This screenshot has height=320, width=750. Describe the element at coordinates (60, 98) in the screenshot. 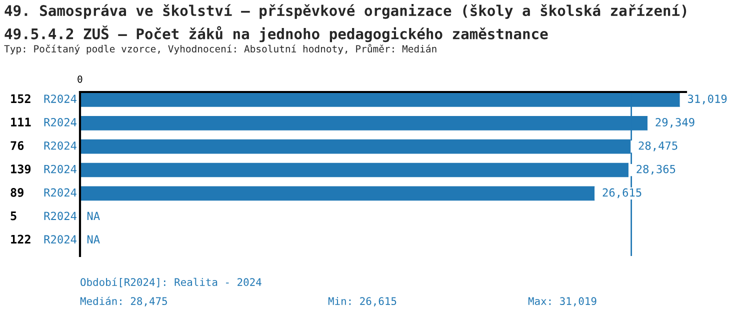

I see `series-label: R2024` at that location.